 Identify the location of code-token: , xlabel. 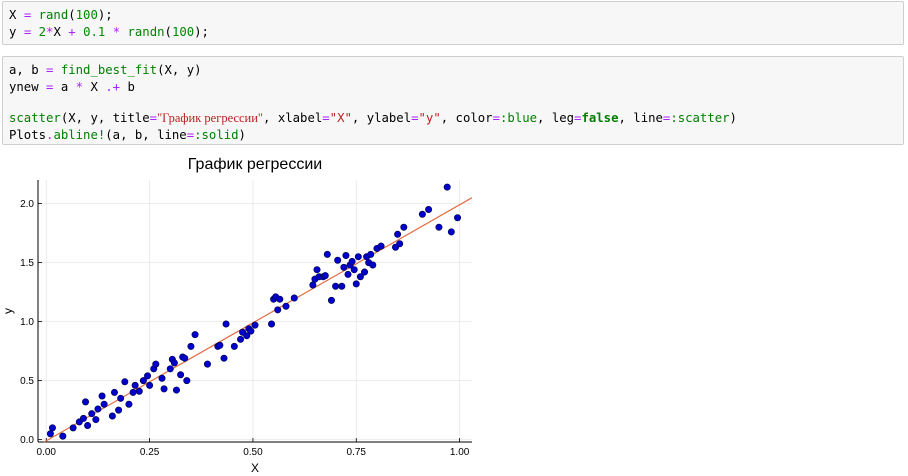
(293, 118).